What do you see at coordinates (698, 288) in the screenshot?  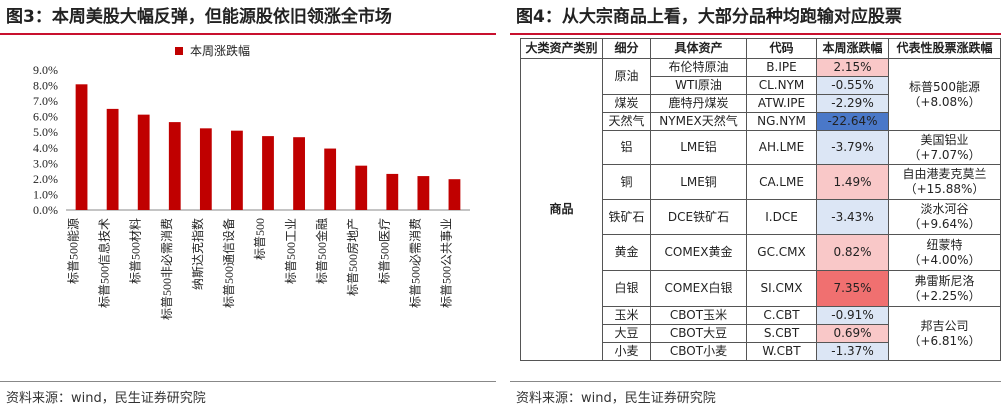 I see `asset-cell: COMEX白银` at bounding box center [698, 288].